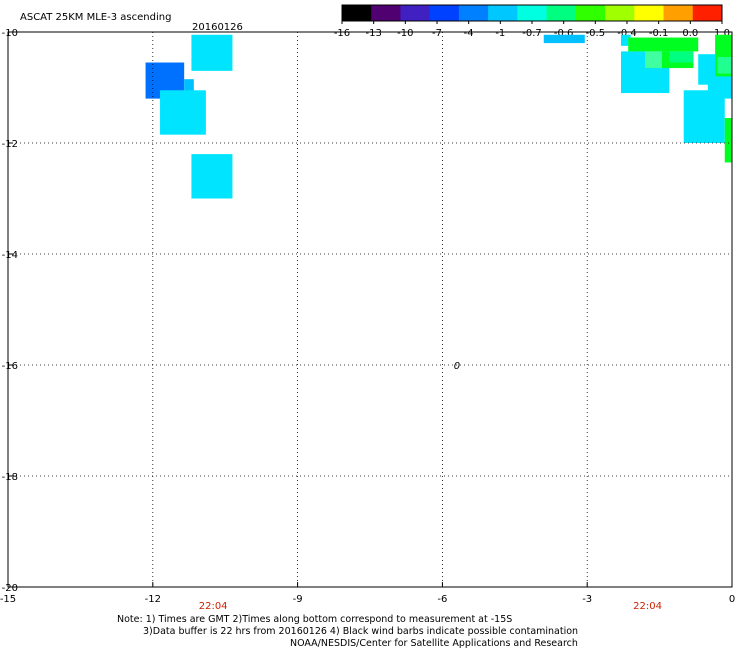 Image resolution: width=740 pixels, height=650 pixels. I want to click on colorbar-tick-label: 0.0, so click(690, 33).